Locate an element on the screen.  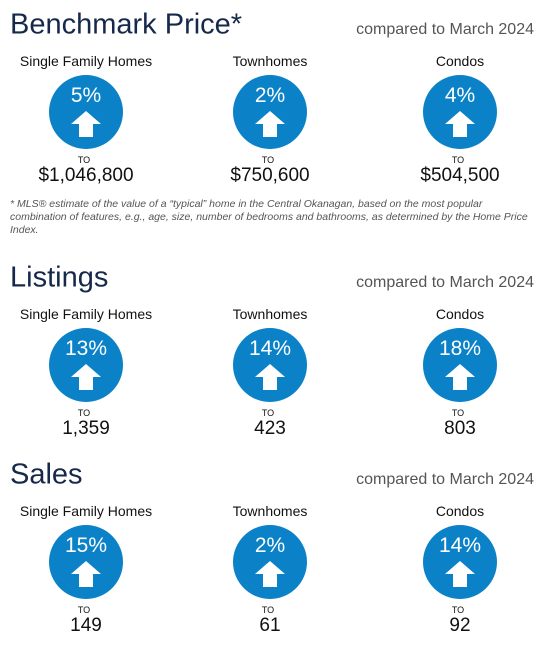
item-value: 423 is located at coordinates (270, 428).